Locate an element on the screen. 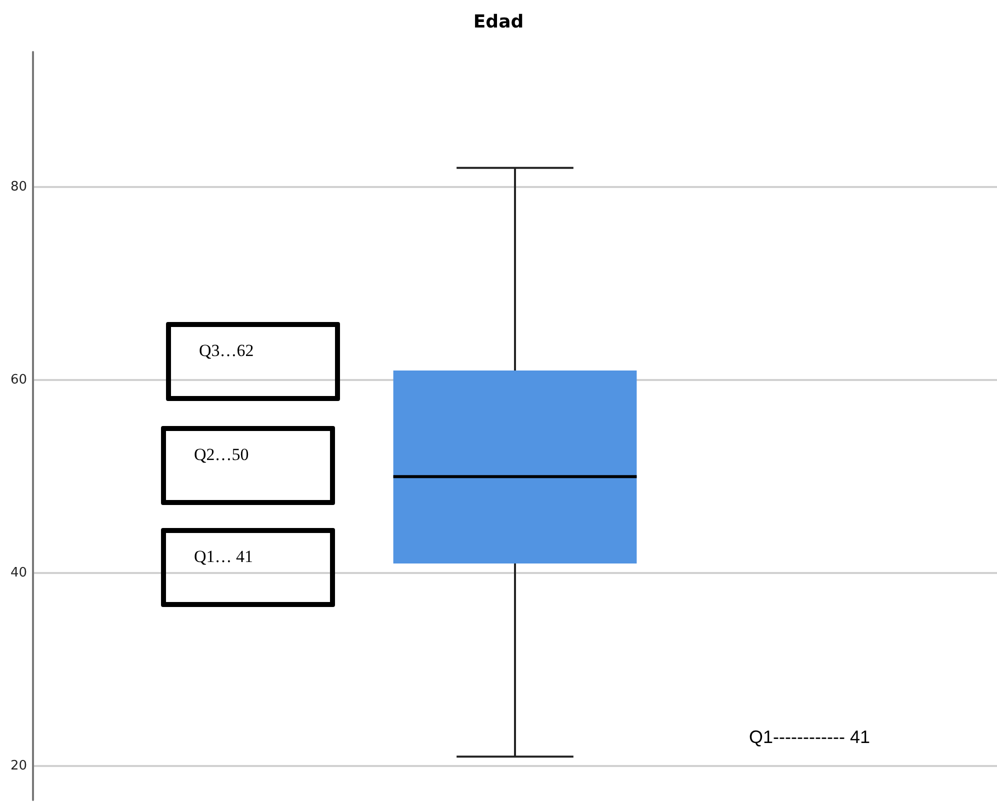 The width and height of the screenshot is (997, 808). y-tick-label: 20 is located at coordinates (18, 766).